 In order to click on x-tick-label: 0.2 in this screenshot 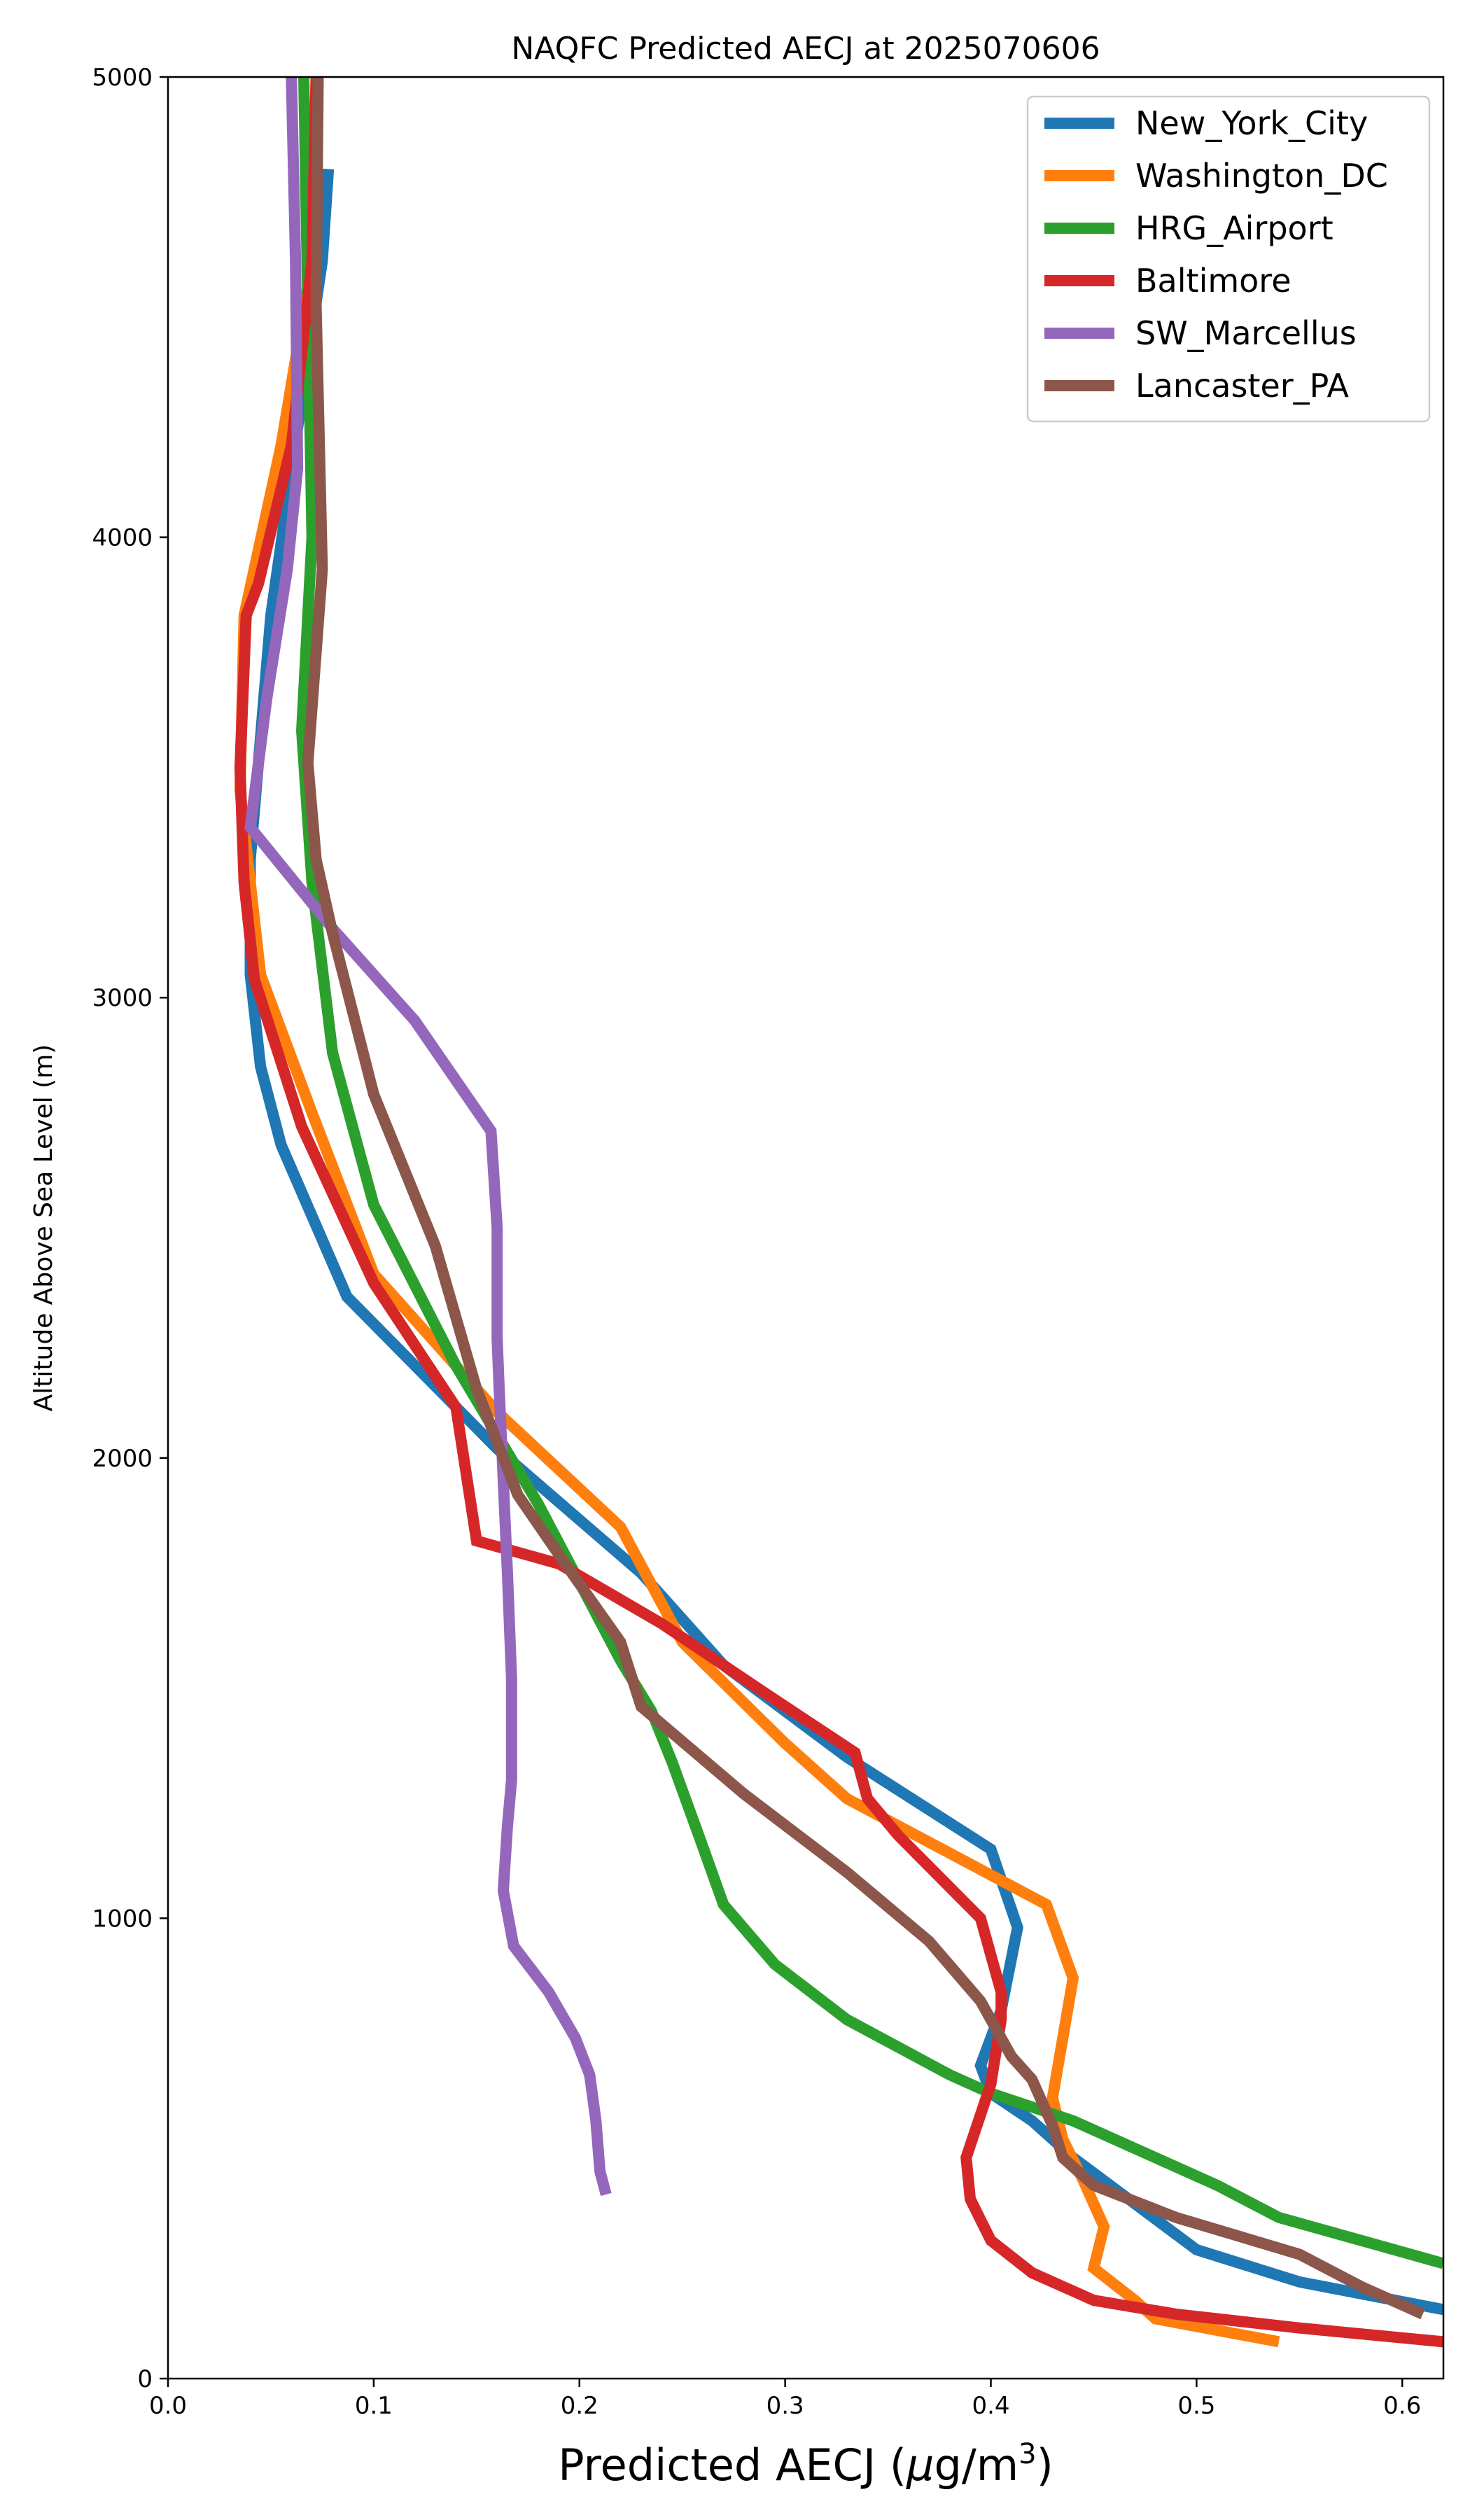, I will do `click(579, 2406)`.